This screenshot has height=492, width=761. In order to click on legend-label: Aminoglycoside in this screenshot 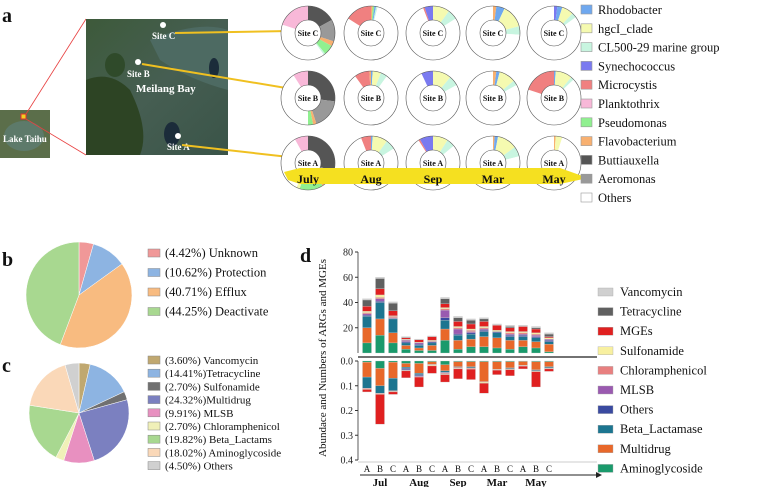, I will do `click(661, 468)`.